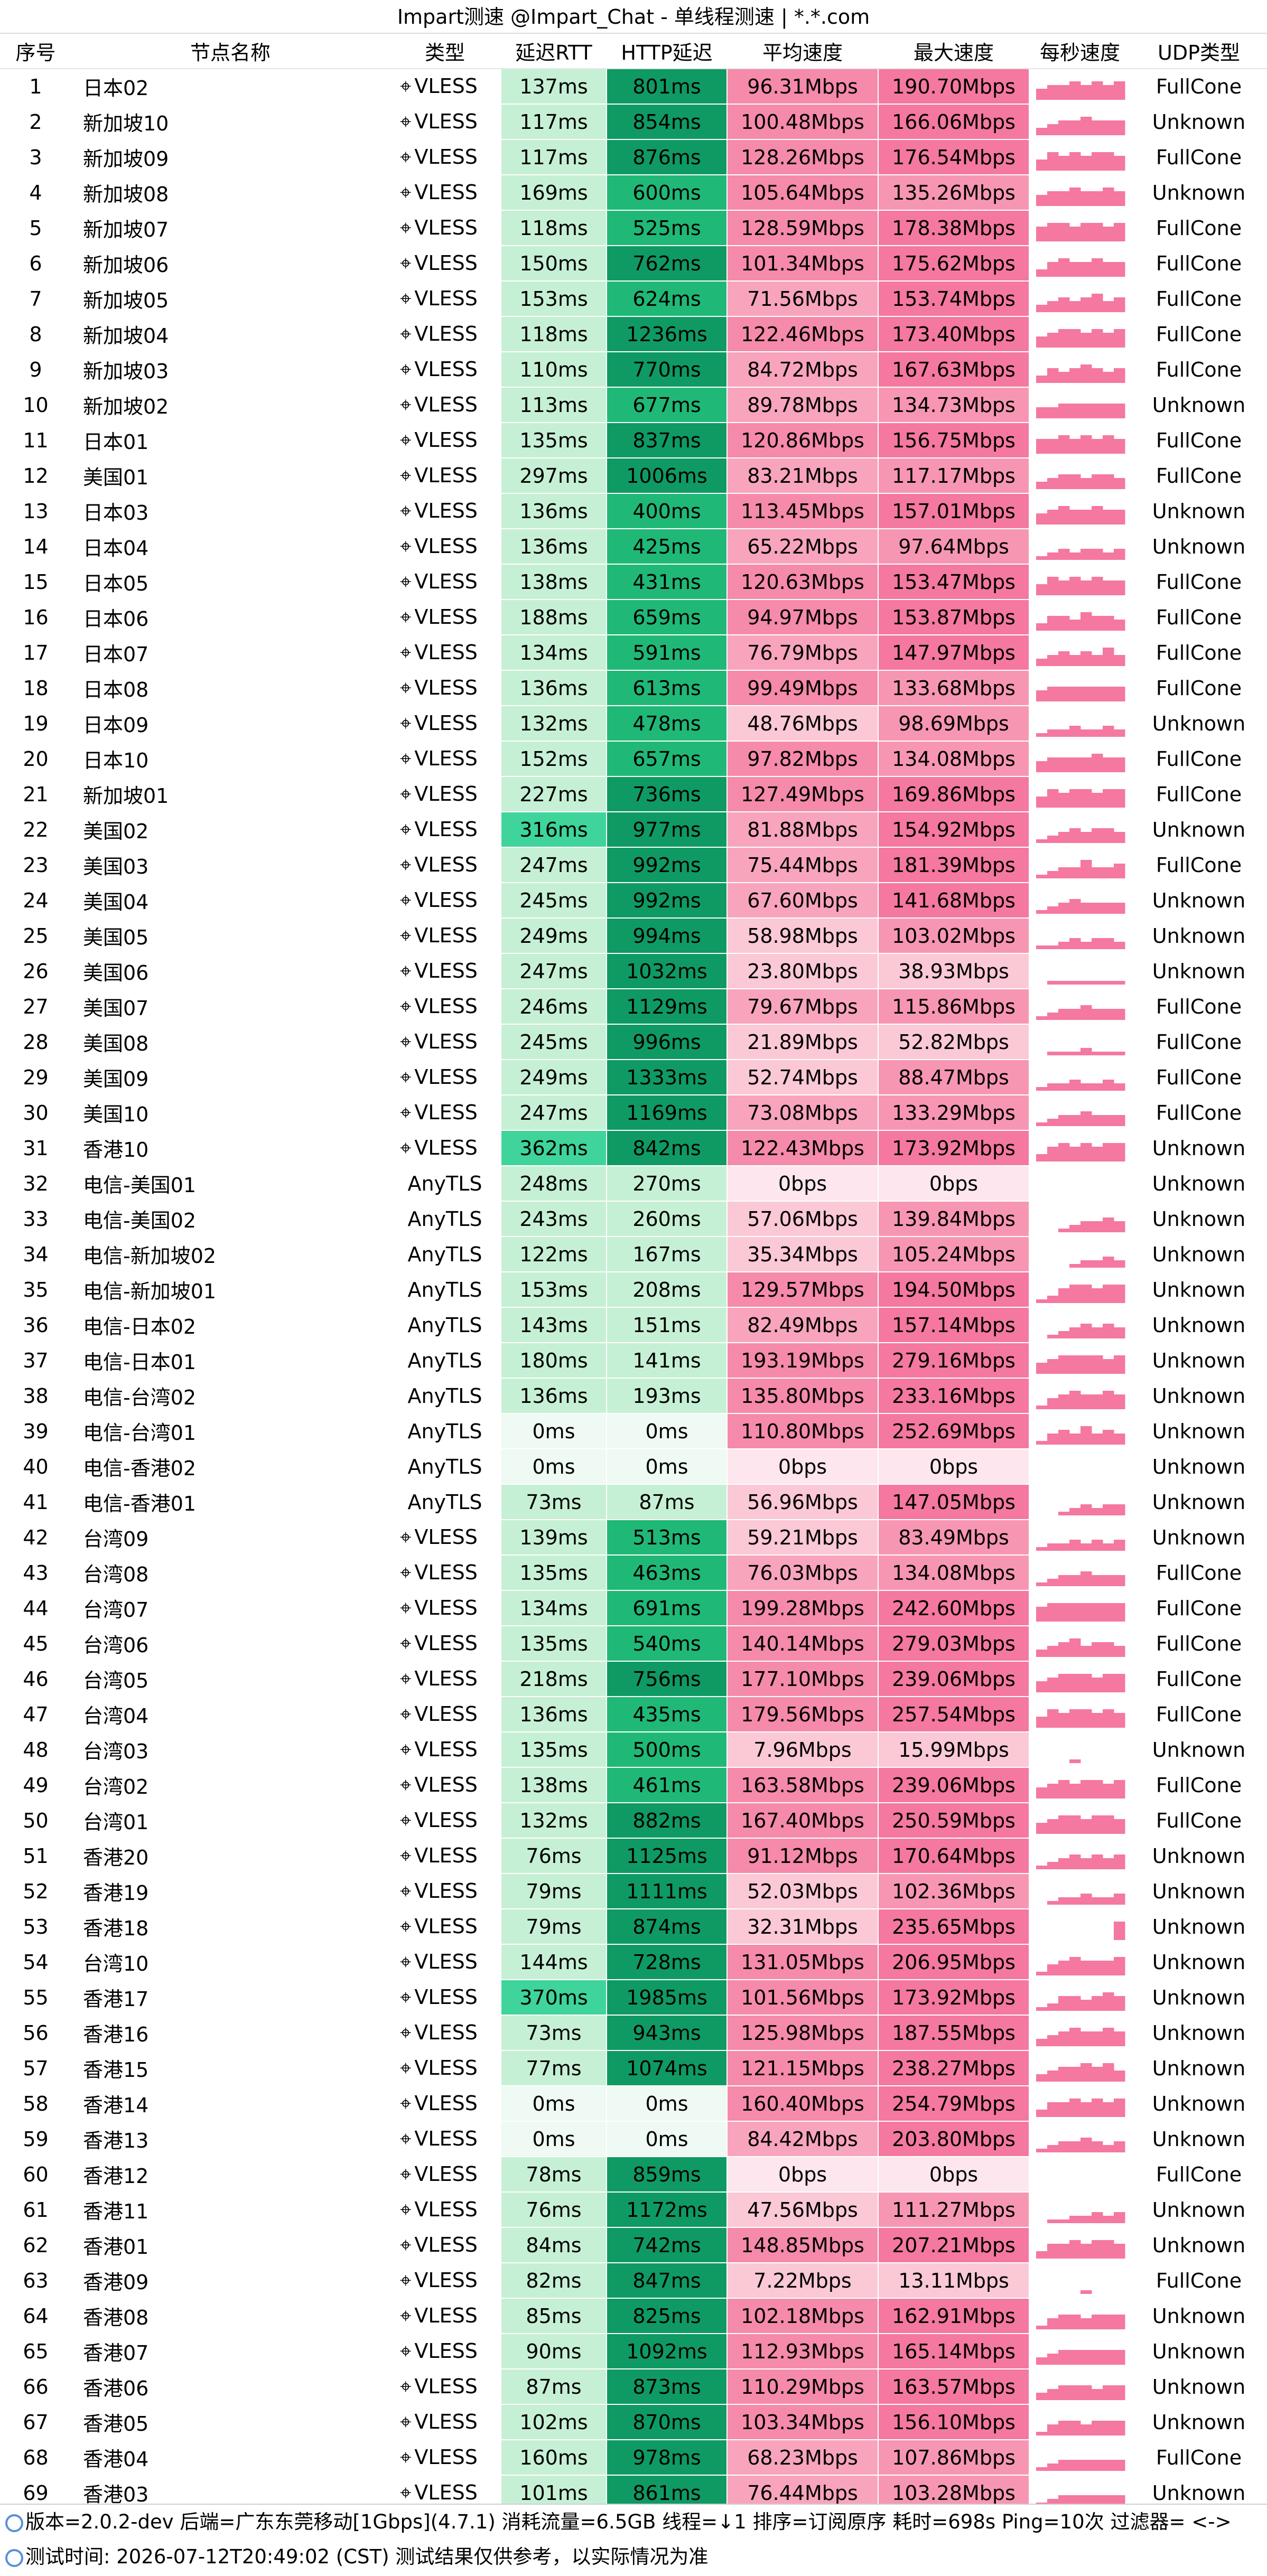  I want to click on table-row: 32 电信-美国01 AnyTLS 248ms 270ms 0bps 0bps Unknown, so click(633, 1184).